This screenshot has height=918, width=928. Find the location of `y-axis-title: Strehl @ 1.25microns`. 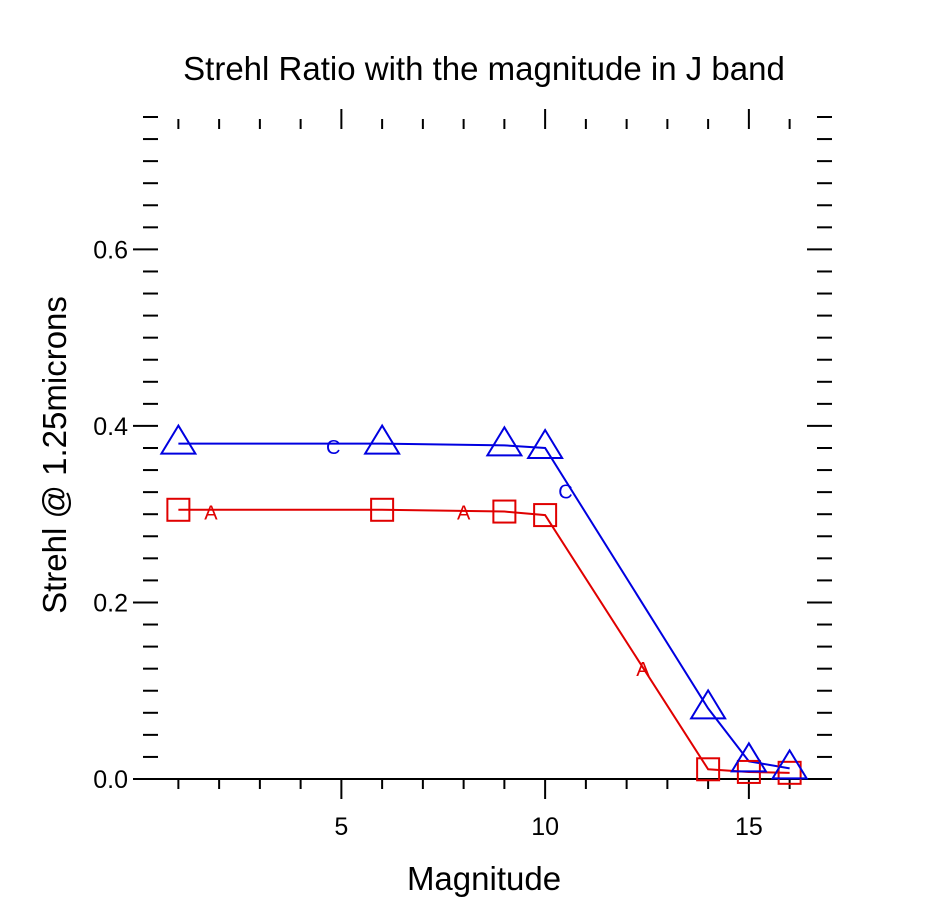

y-axis-title: Strehl @ 1.25microns is located at coordinates (54, 455).